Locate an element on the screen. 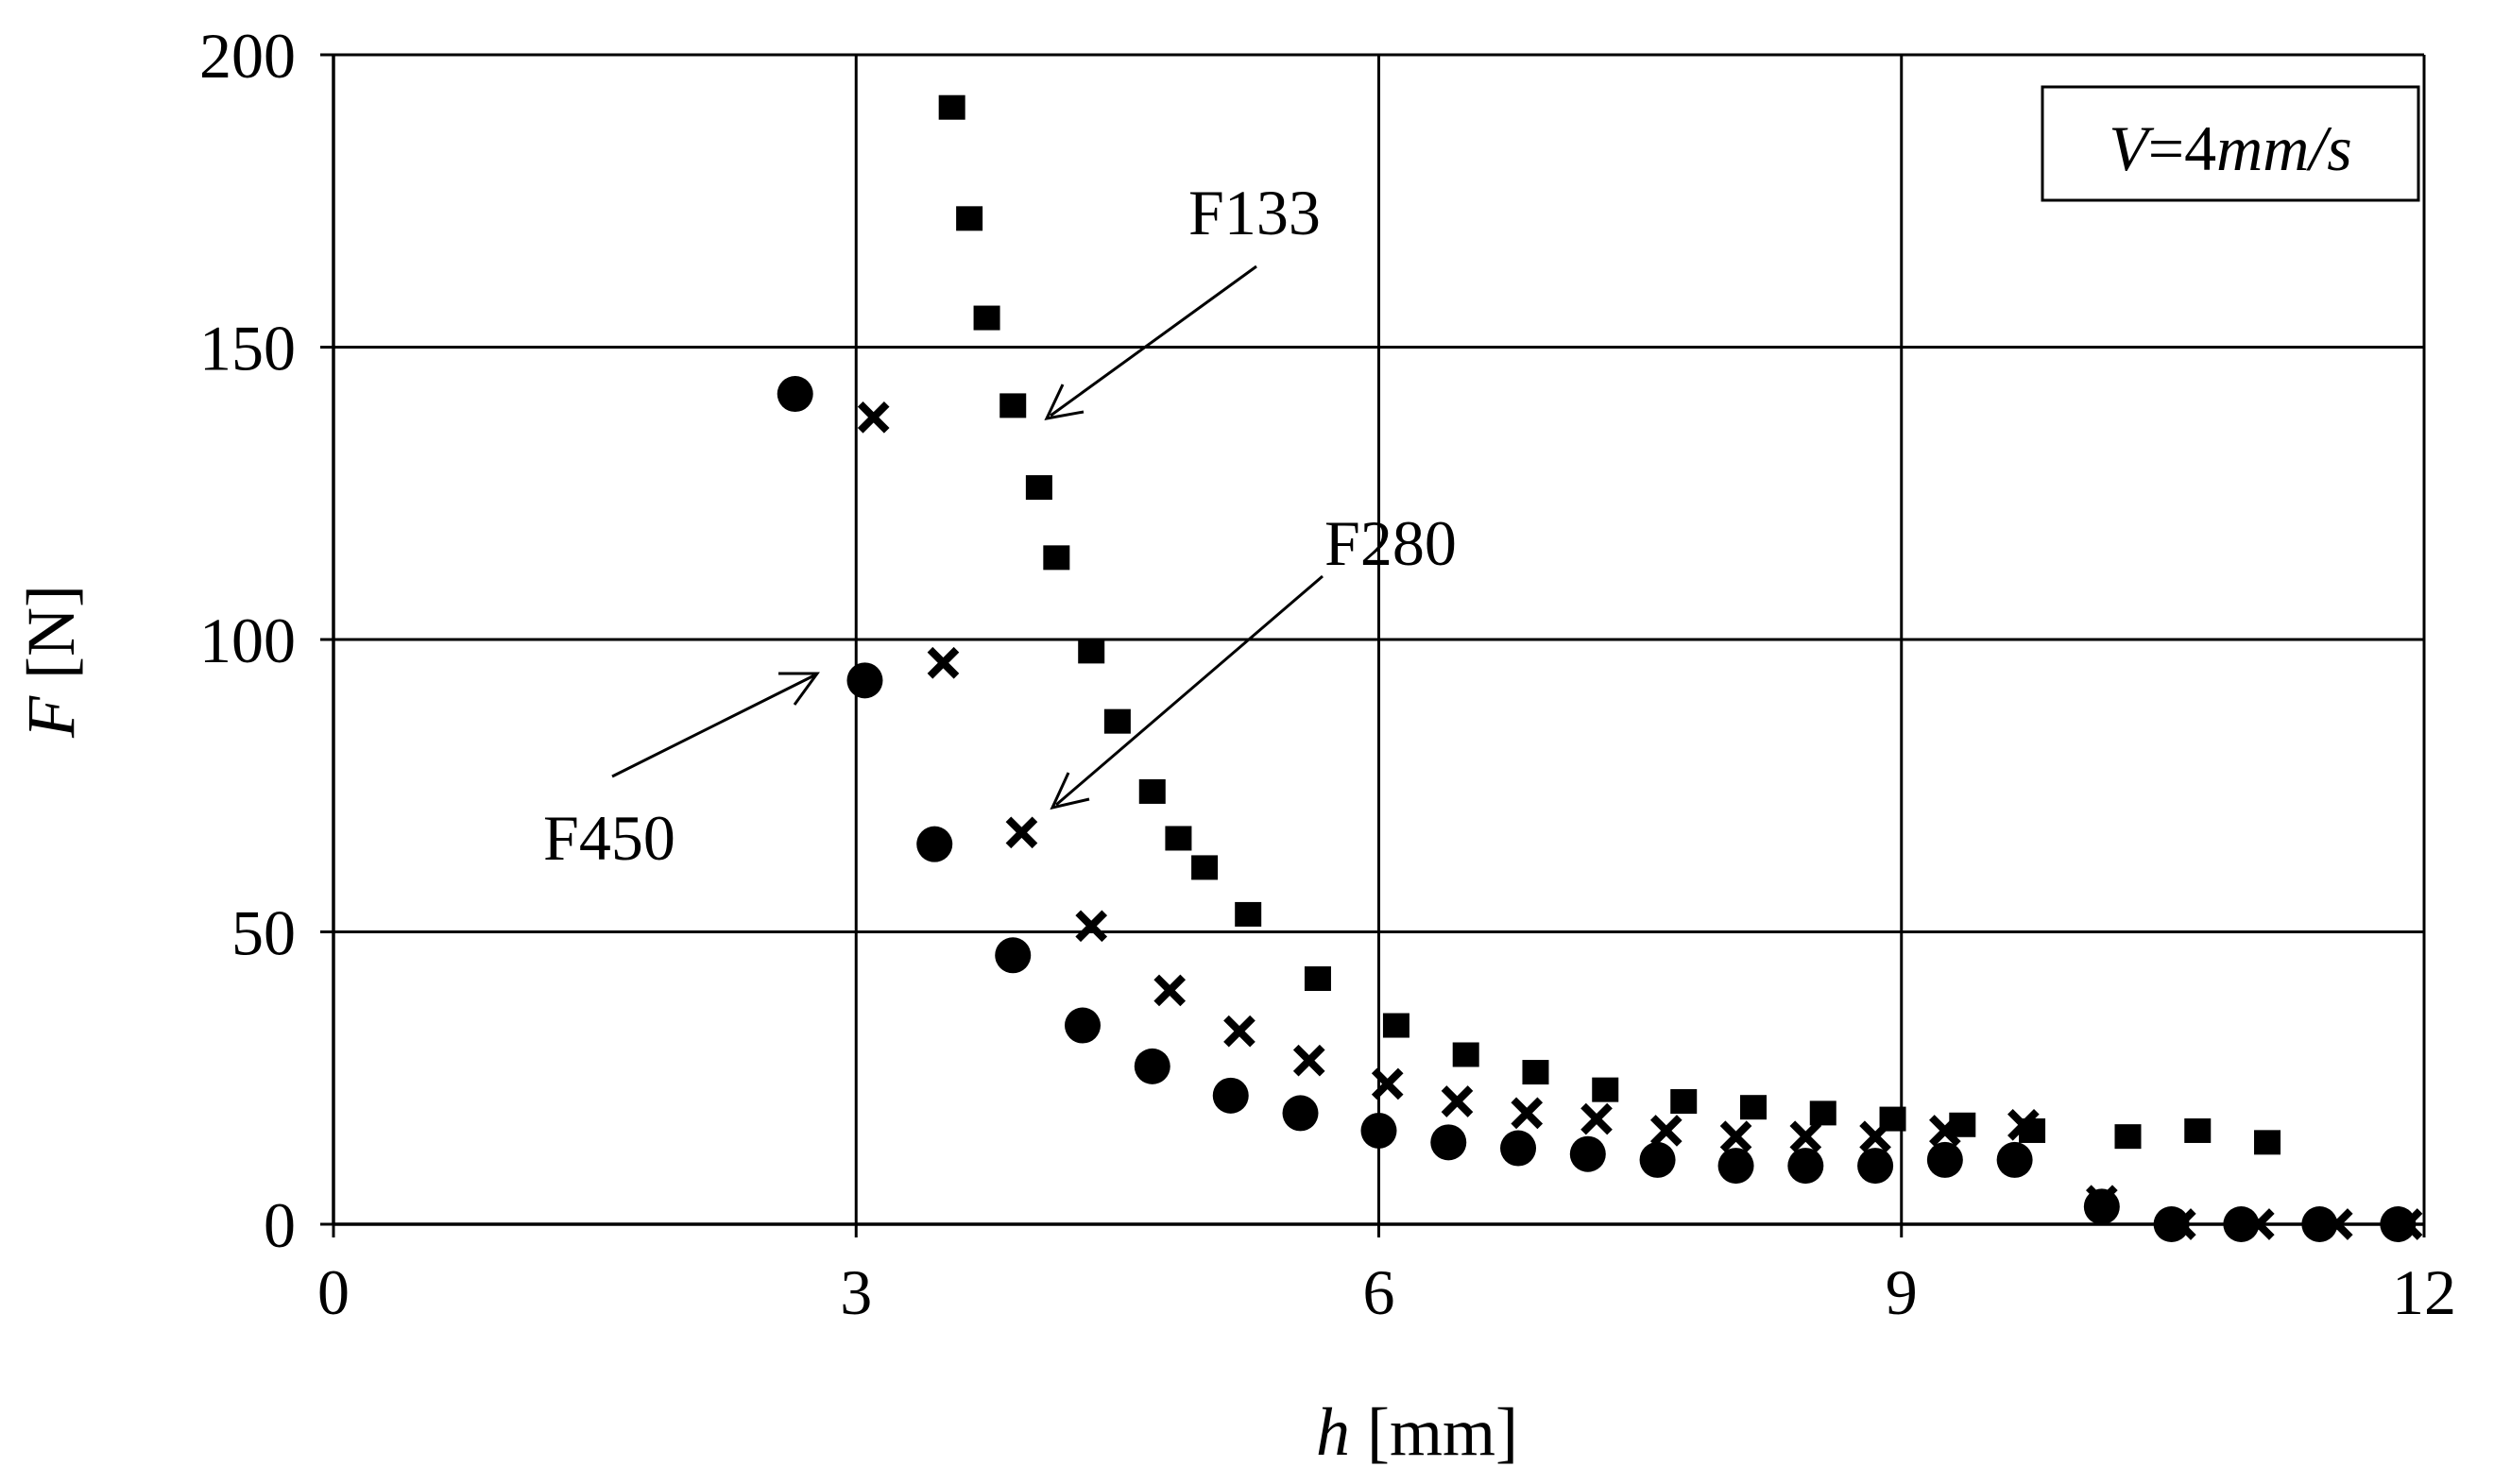  x-tick-label: 3 is located at coordinates (856, 1292).